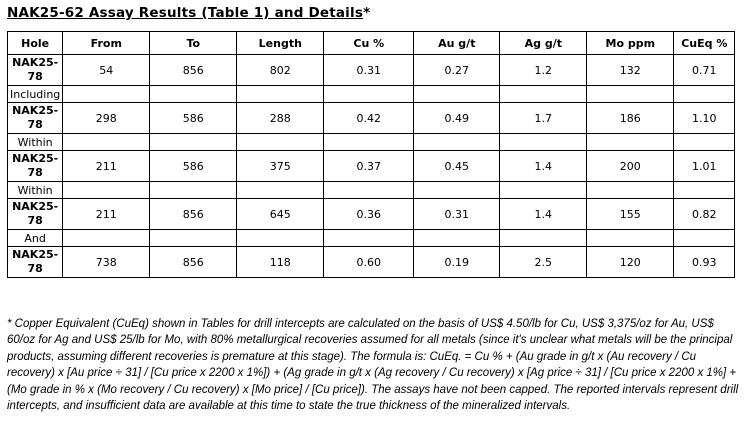 Image resolution: width=746 pixels, height=445 pixels. What do you see at coordinates (704, 166) in the screenshot?
I see `value-cell: 1.01` at bounding box center [704, 166].